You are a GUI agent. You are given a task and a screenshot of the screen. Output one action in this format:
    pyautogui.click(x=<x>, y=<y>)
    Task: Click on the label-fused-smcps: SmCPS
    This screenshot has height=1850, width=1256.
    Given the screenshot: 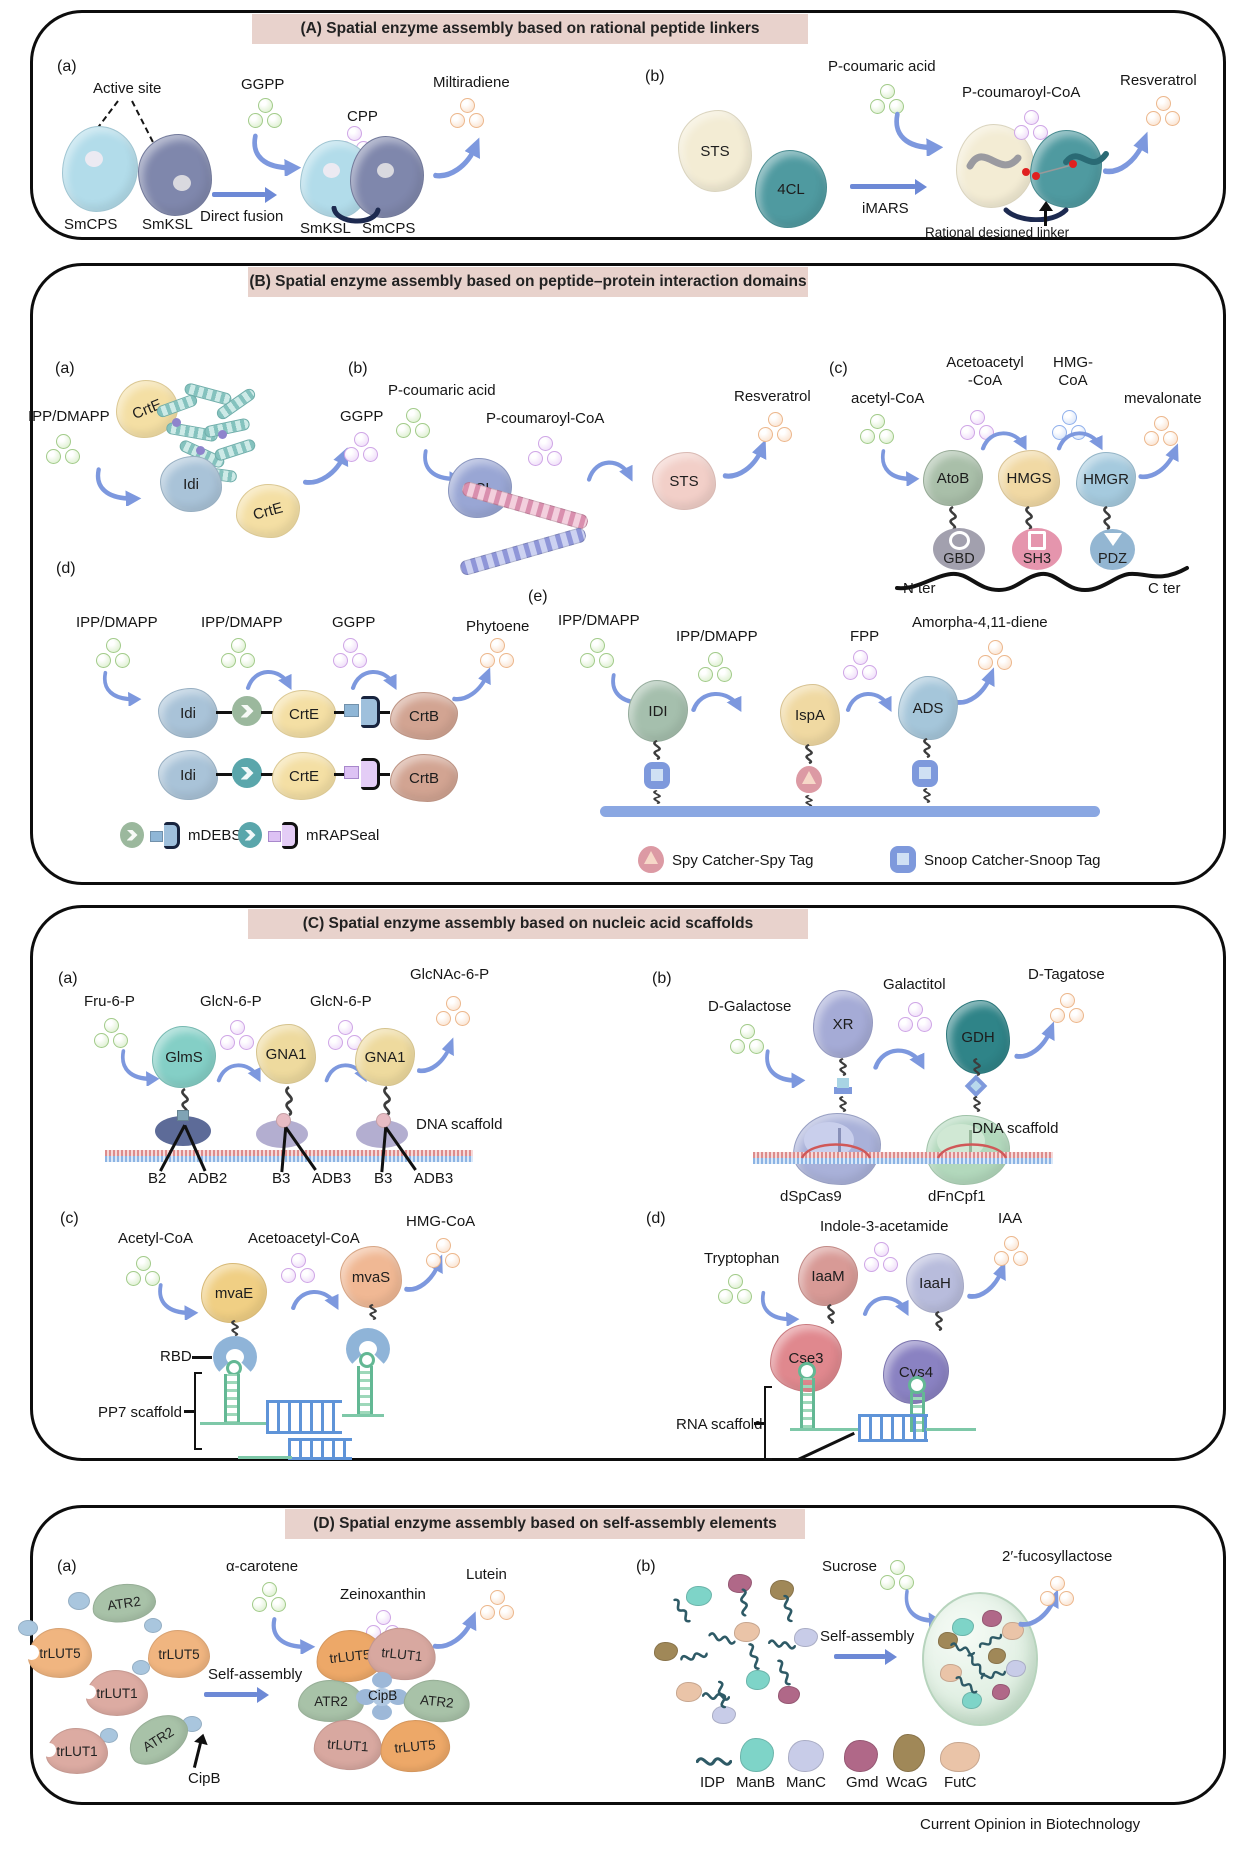 What is the action you would take?
    pyautogui.click(x=389, y=228)
    